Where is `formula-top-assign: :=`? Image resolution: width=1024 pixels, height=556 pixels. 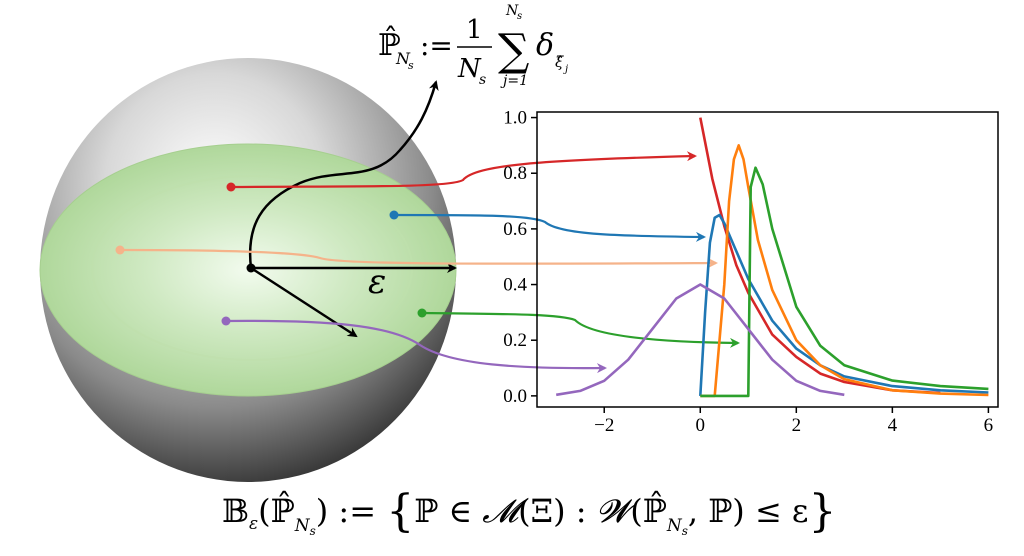
formula-top-assign: := is located at coordinates (436, 45).